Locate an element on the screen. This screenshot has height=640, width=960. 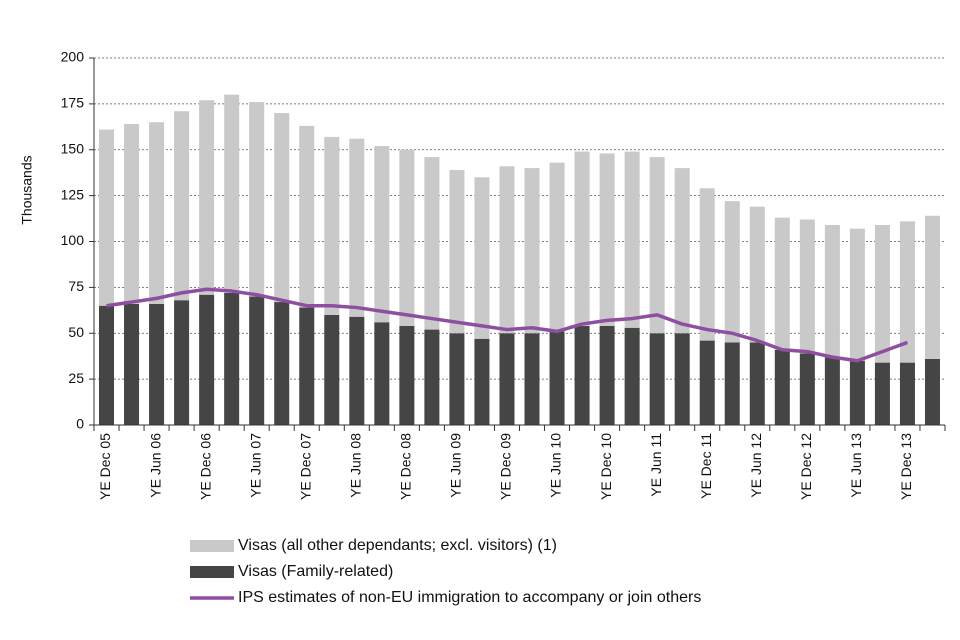
x-tick-label: YE Jun 10 is located at coordinates (556, 465).